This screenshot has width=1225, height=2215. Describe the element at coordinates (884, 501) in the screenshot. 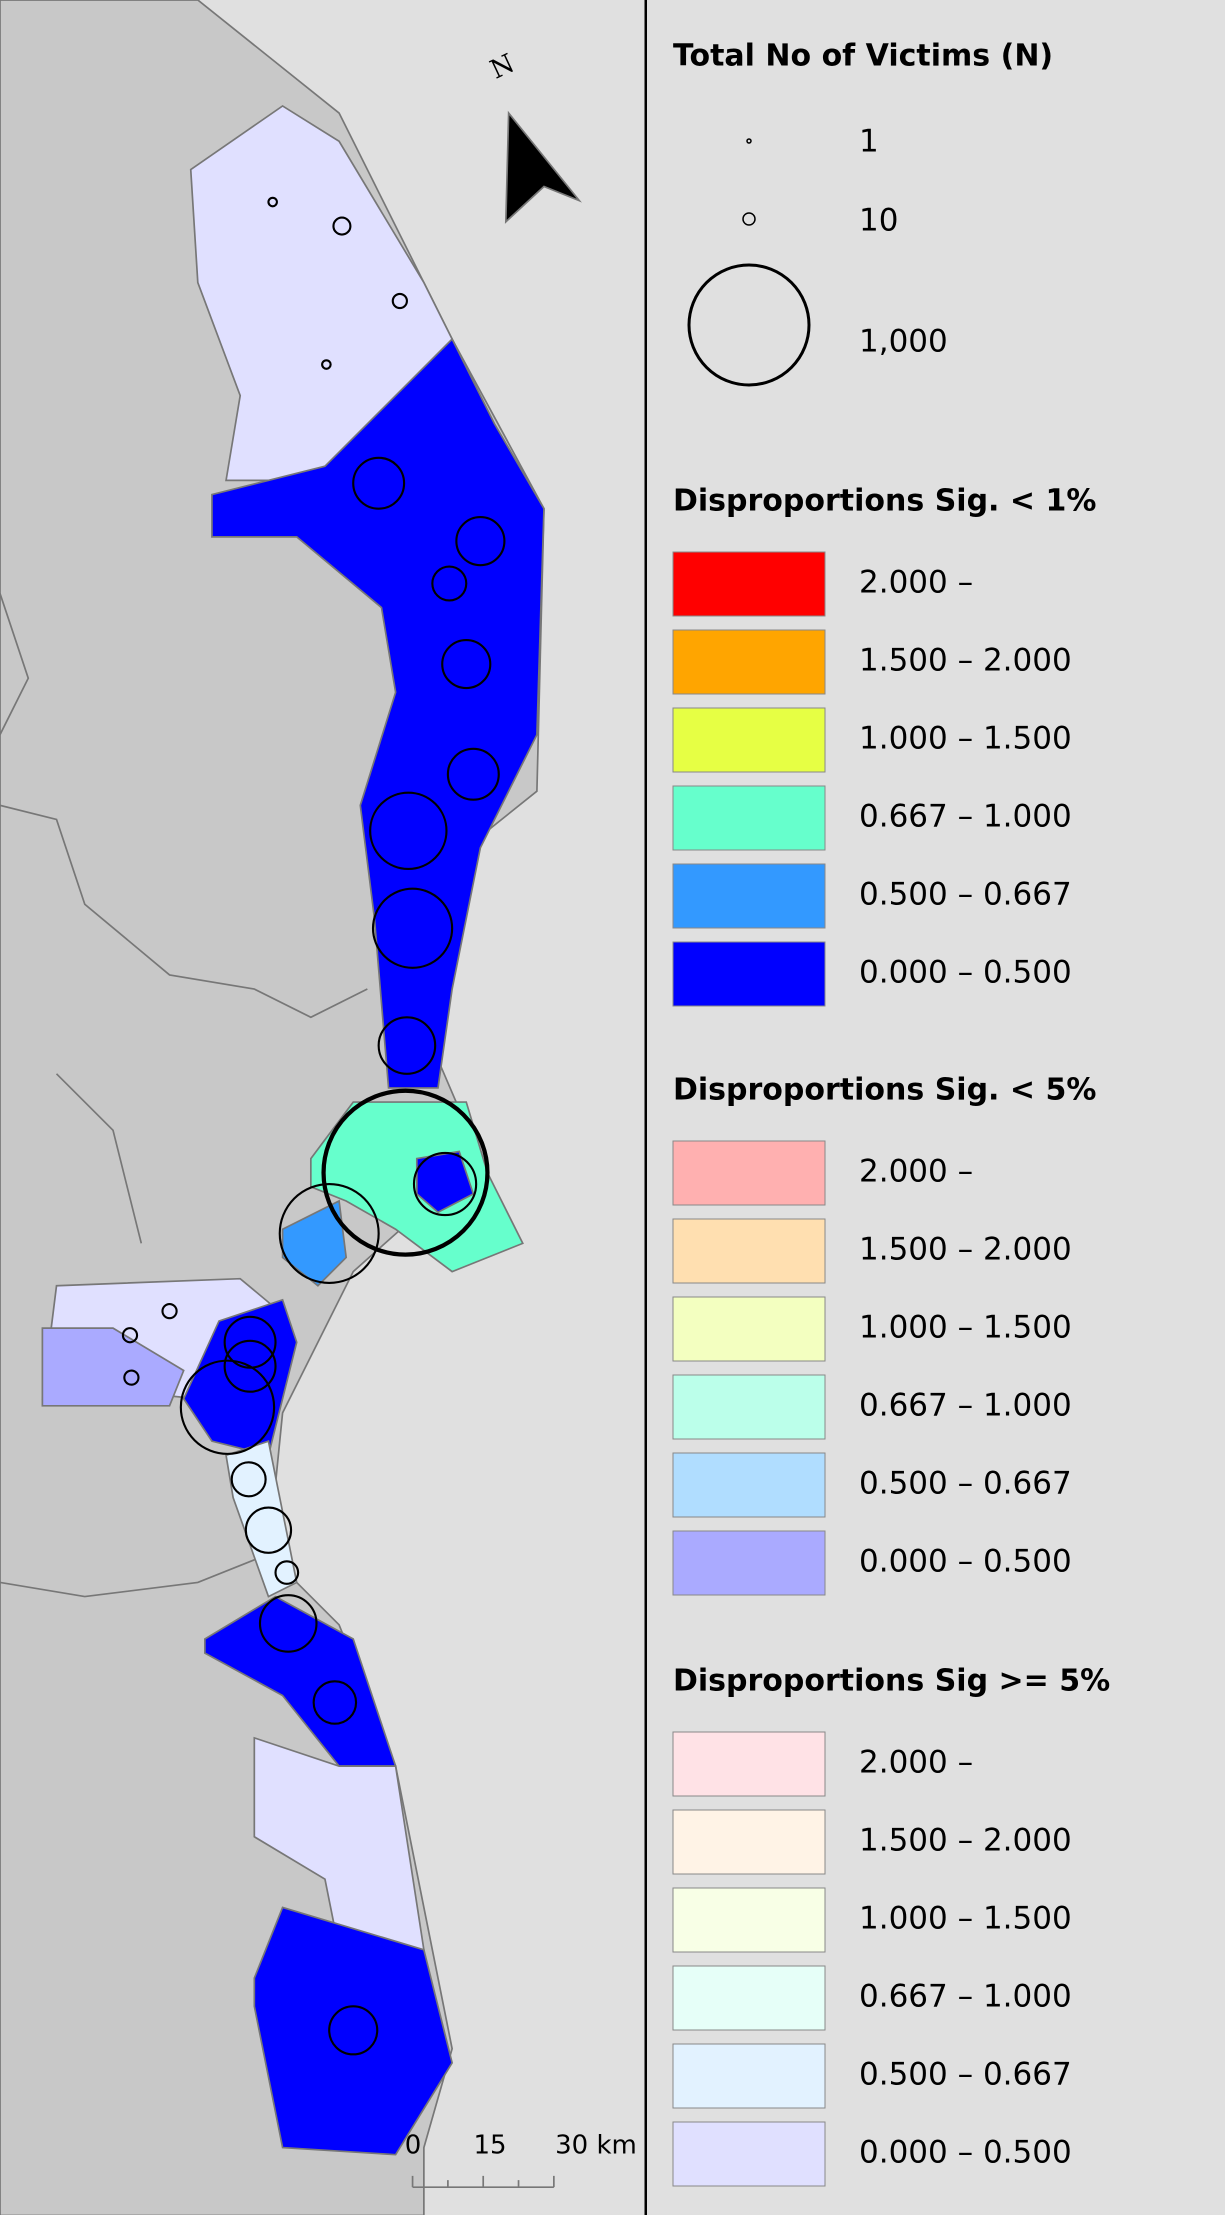

I see `legend-title: Disproportions Sig. < 1%` at that location.